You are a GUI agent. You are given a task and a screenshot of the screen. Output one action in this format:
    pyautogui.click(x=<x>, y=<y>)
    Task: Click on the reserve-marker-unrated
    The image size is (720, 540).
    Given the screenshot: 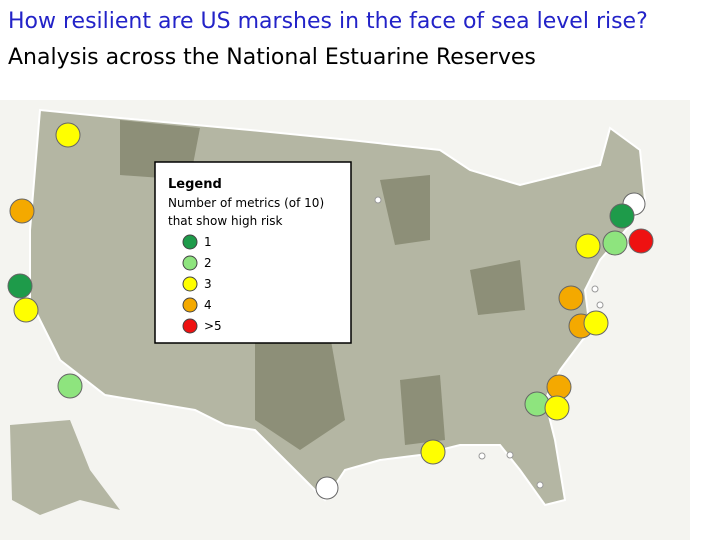 What is the action you would take?
    pyautogui.click(x=327, y=488)
    